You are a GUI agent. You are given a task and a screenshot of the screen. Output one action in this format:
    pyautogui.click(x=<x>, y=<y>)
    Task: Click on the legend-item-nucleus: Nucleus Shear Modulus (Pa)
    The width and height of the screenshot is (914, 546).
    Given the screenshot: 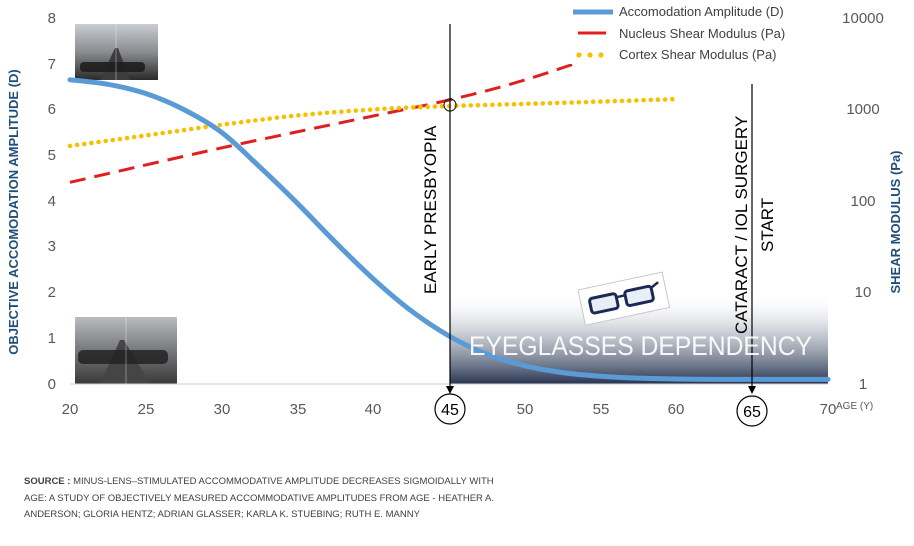 What is the action you would take?
    pyautogui.click(x=681, y=33)
    